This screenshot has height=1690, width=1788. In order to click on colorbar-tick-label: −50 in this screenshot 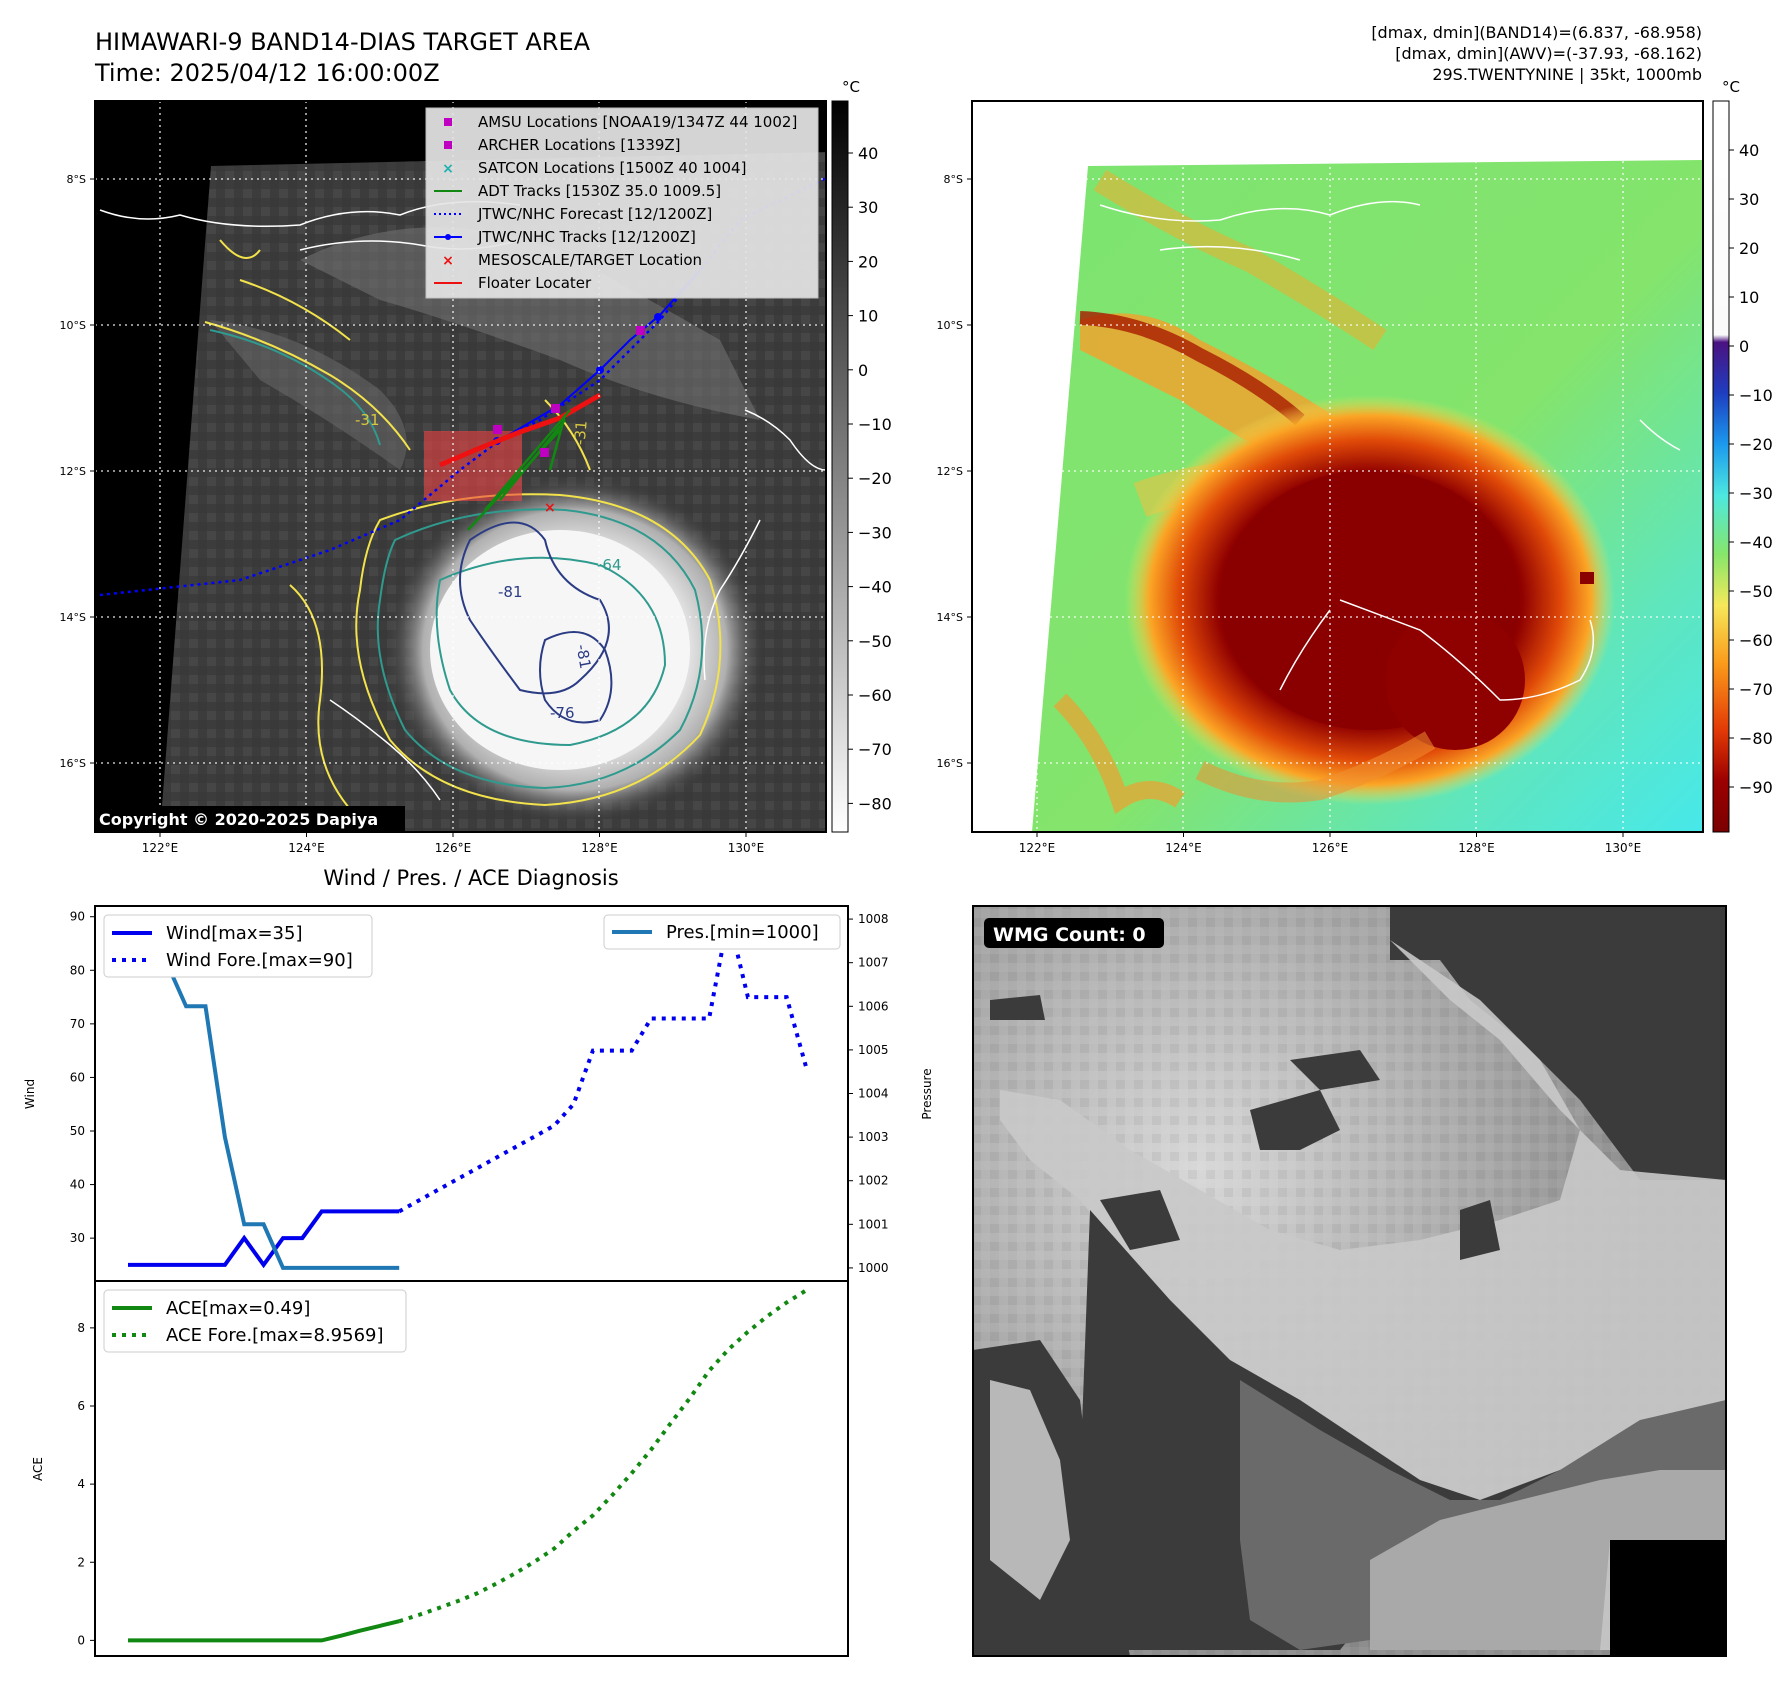, I will do `click(1756, 591)`.